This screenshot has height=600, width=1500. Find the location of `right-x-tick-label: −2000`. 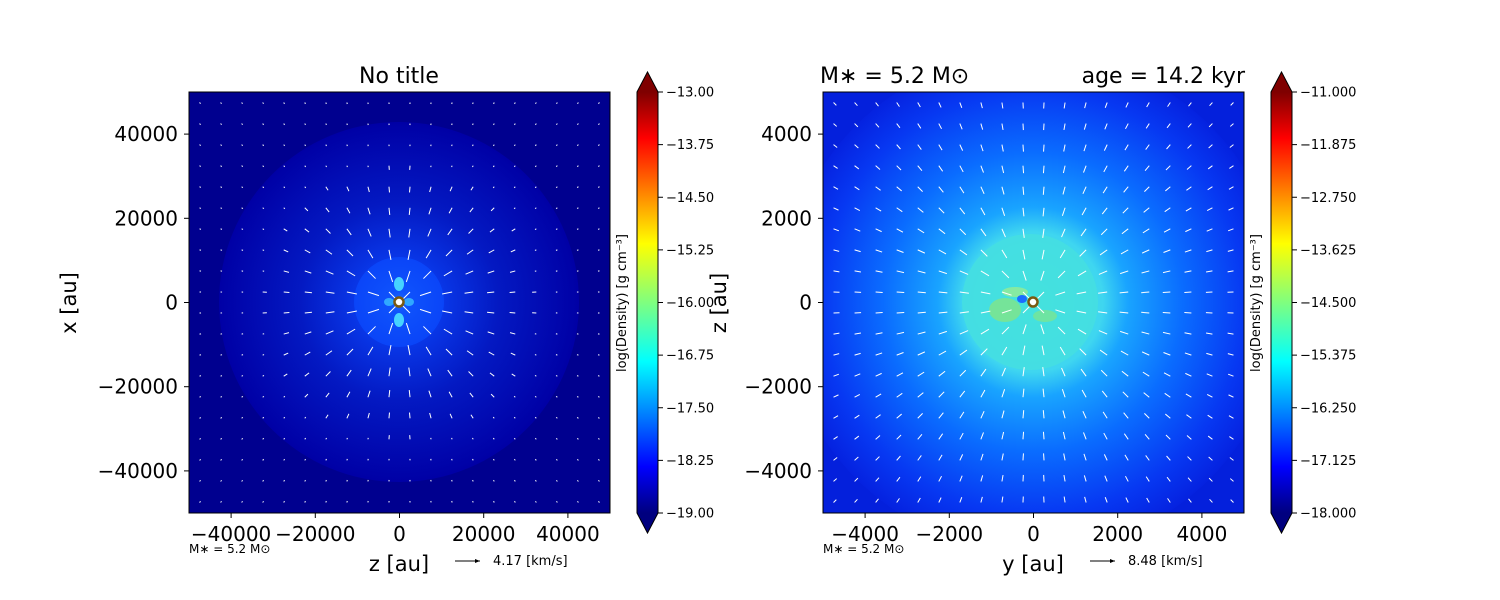

right-x-tick-label: −2000 is located at coordinates (949, 534).